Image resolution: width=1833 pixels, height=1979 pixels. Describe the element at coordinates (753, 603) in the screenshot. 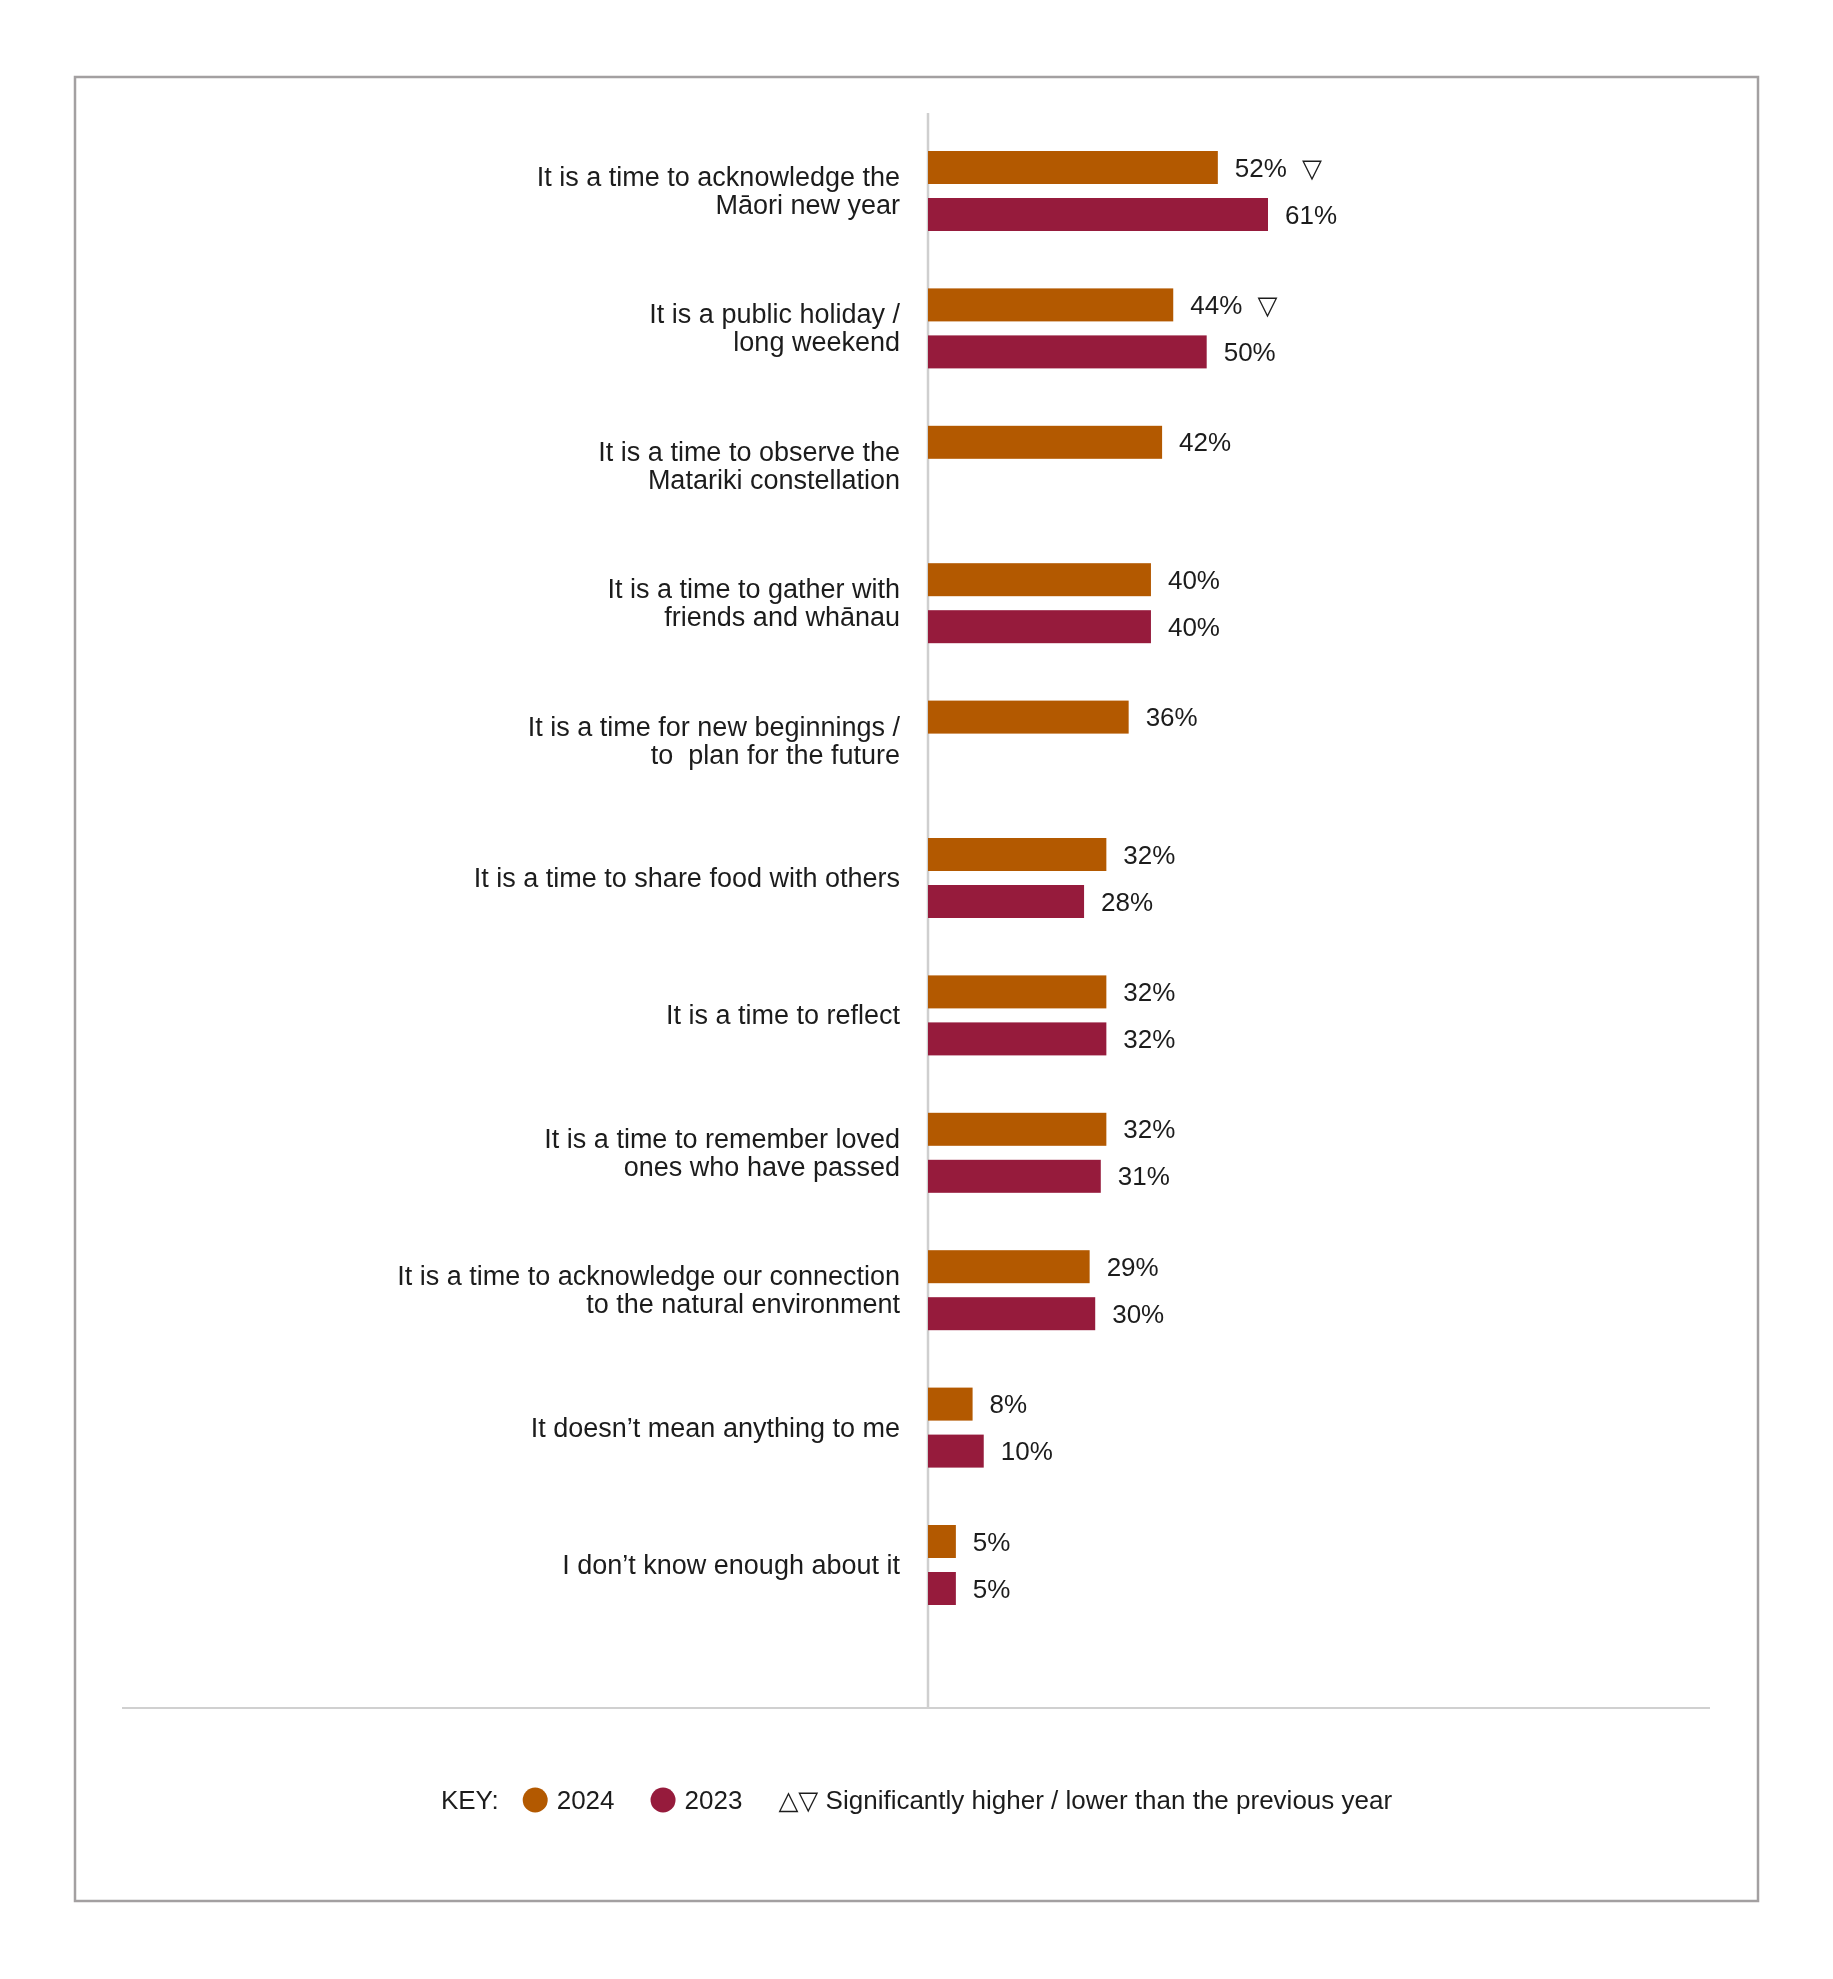

I see `y-tick-label: It is a time to gather with friends and whānau` at that location.